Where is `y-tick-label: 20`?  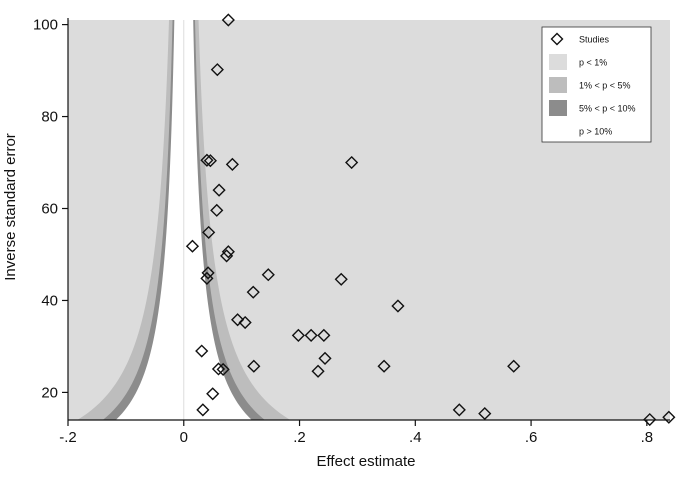 y-tick-label: 20 is located at coordinates (49, 392).